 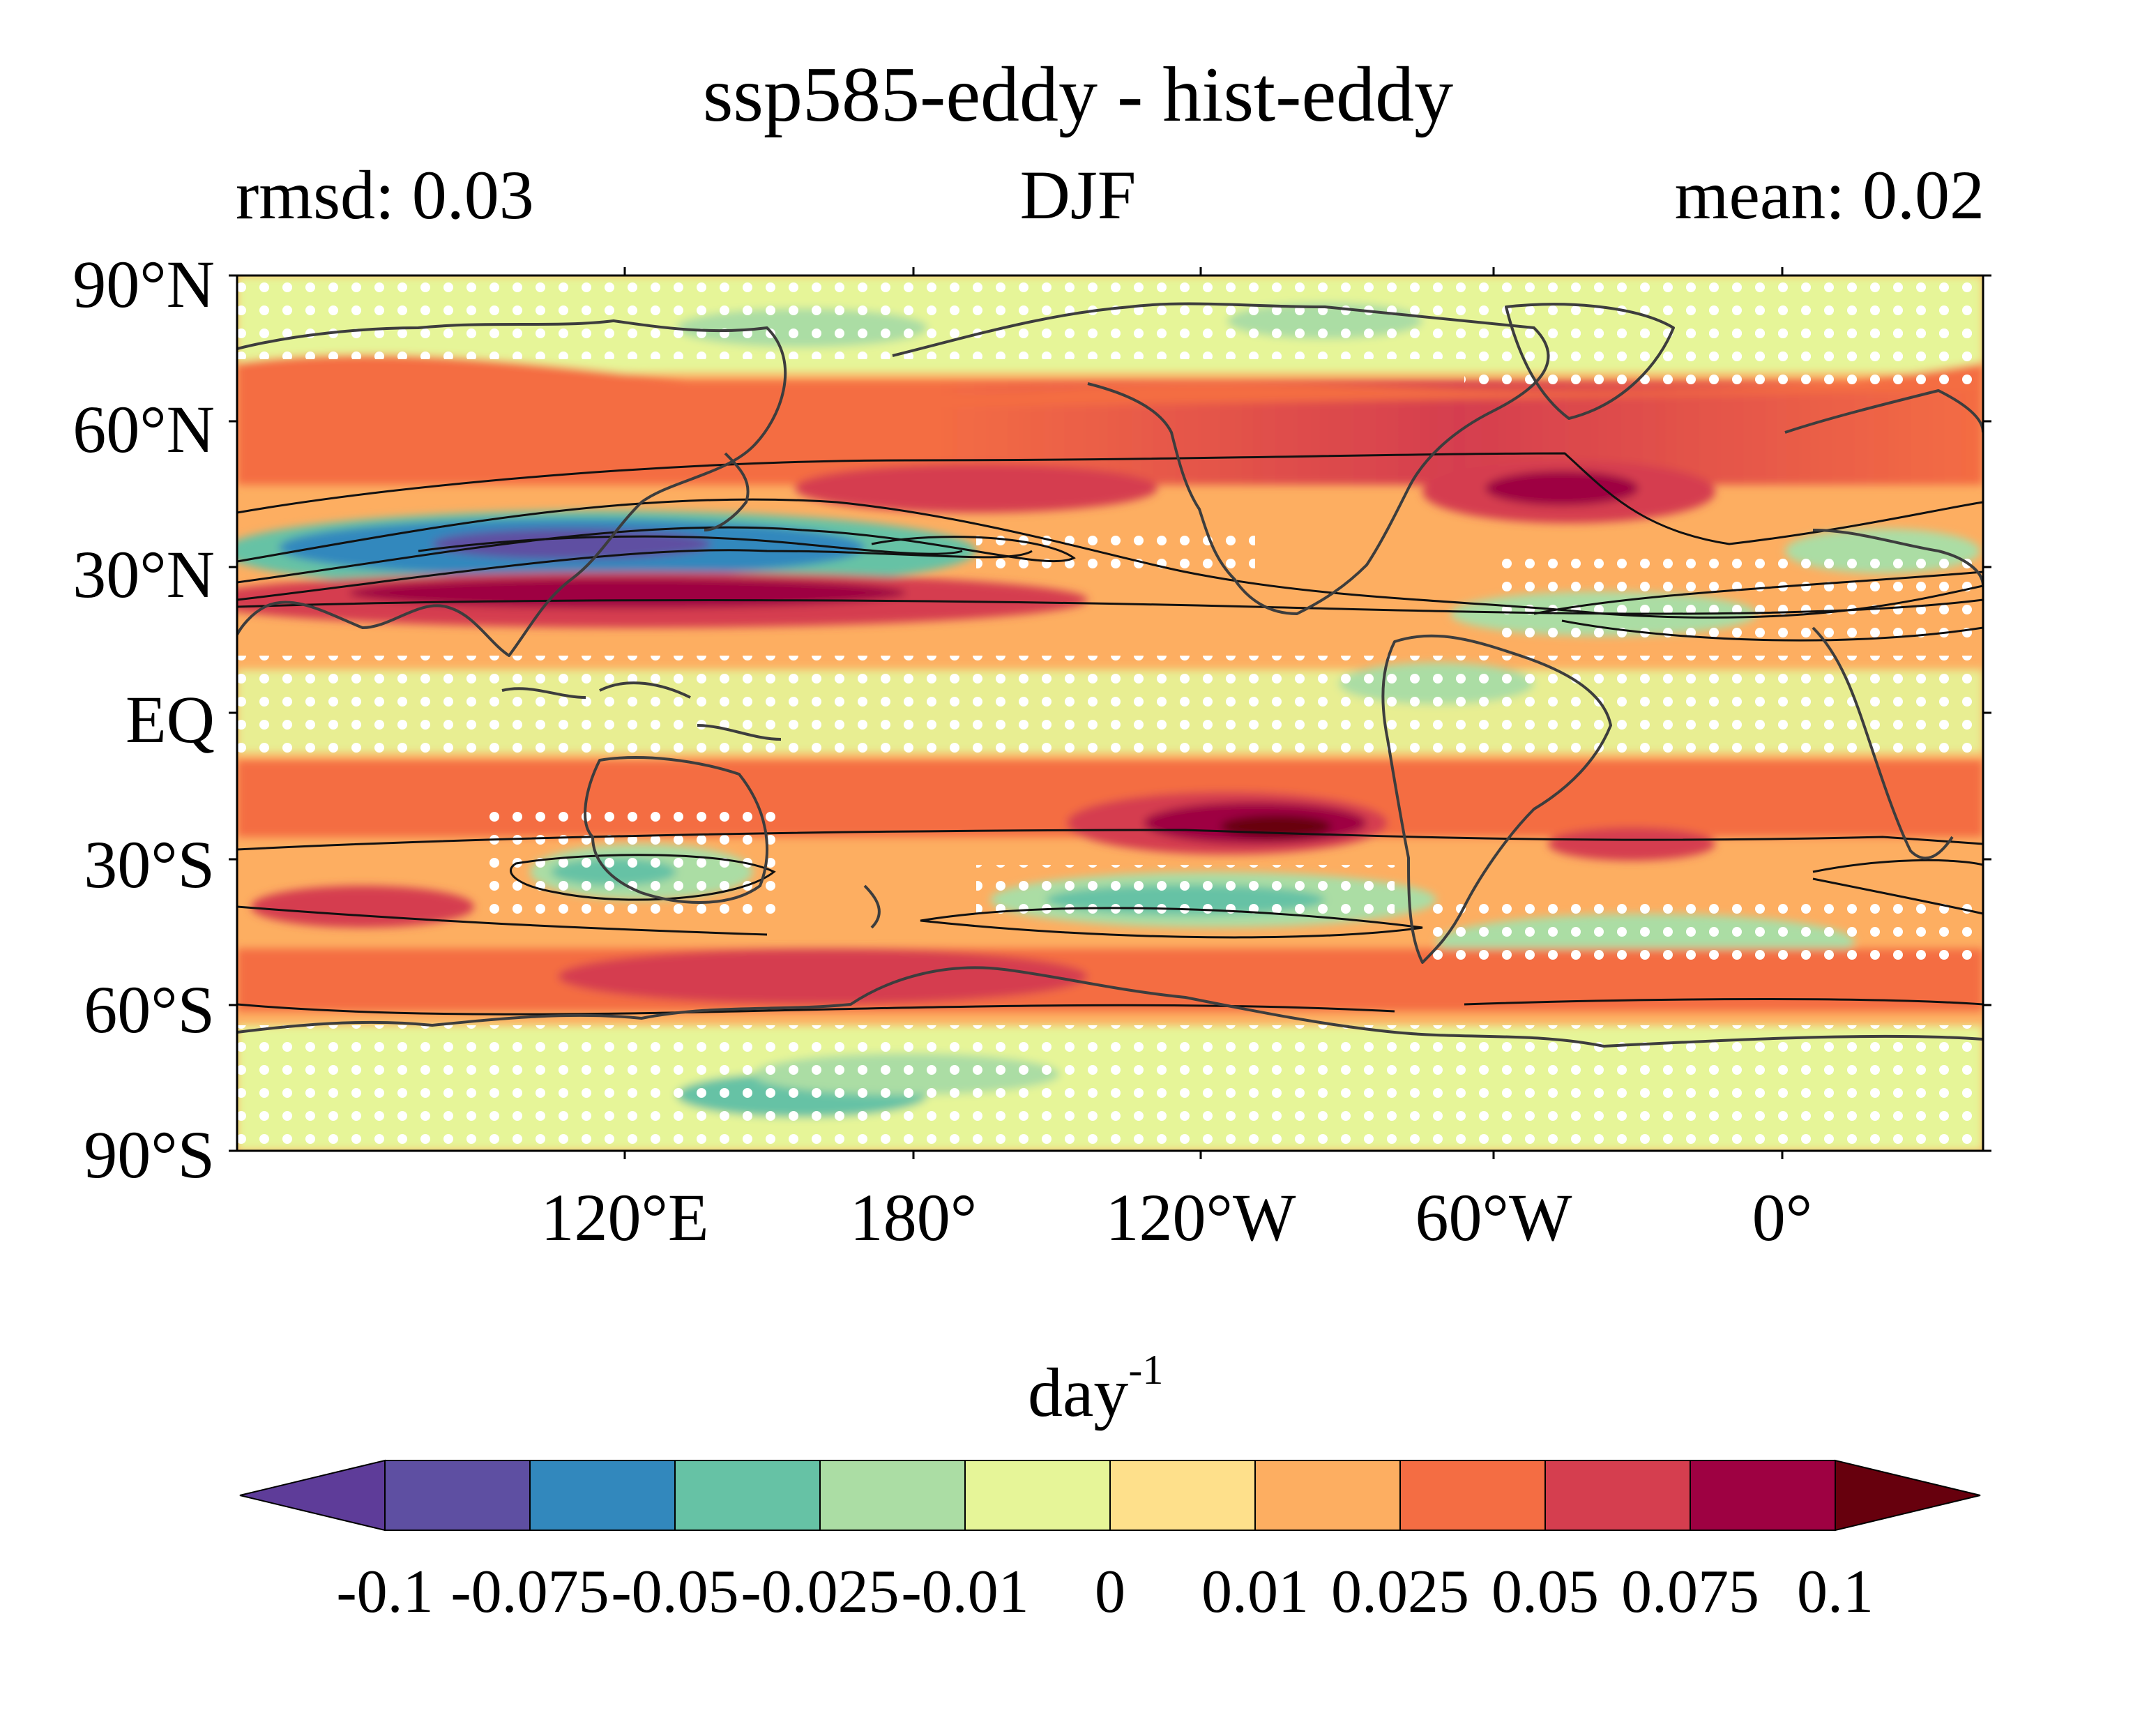 What do you see at coordinates (1690, 1592) in the screenshot?
I see `colorbar-tick-label: 0.075` at bounding box center [1690, 1592].